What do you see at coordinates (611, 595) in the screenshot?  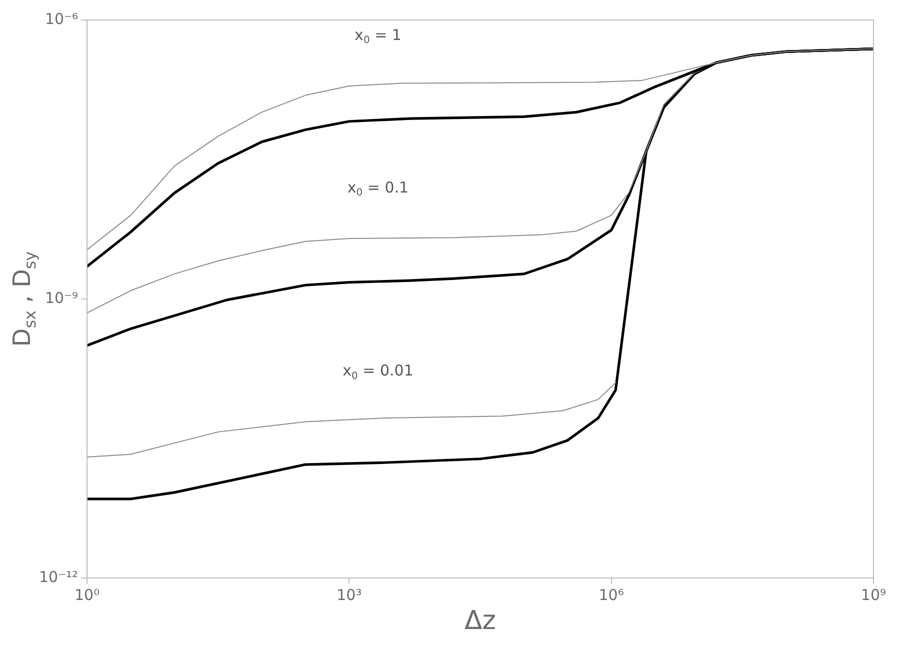 I see `x-tick-label: 10⁶` at bounding box center [611, 595].